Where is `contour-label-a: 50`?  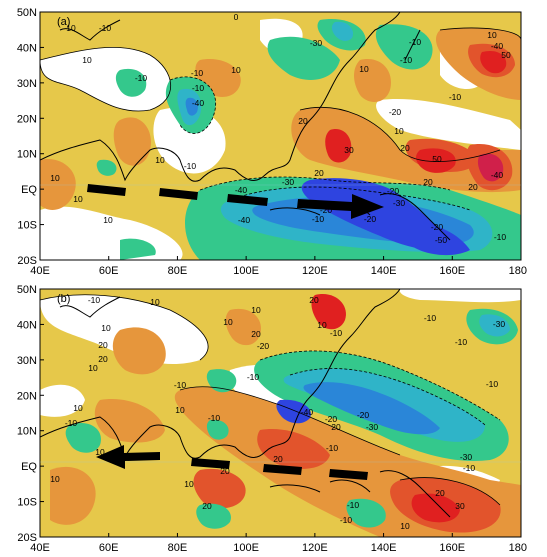
contour-label-a: 50 is located at coordinates (437, 159).